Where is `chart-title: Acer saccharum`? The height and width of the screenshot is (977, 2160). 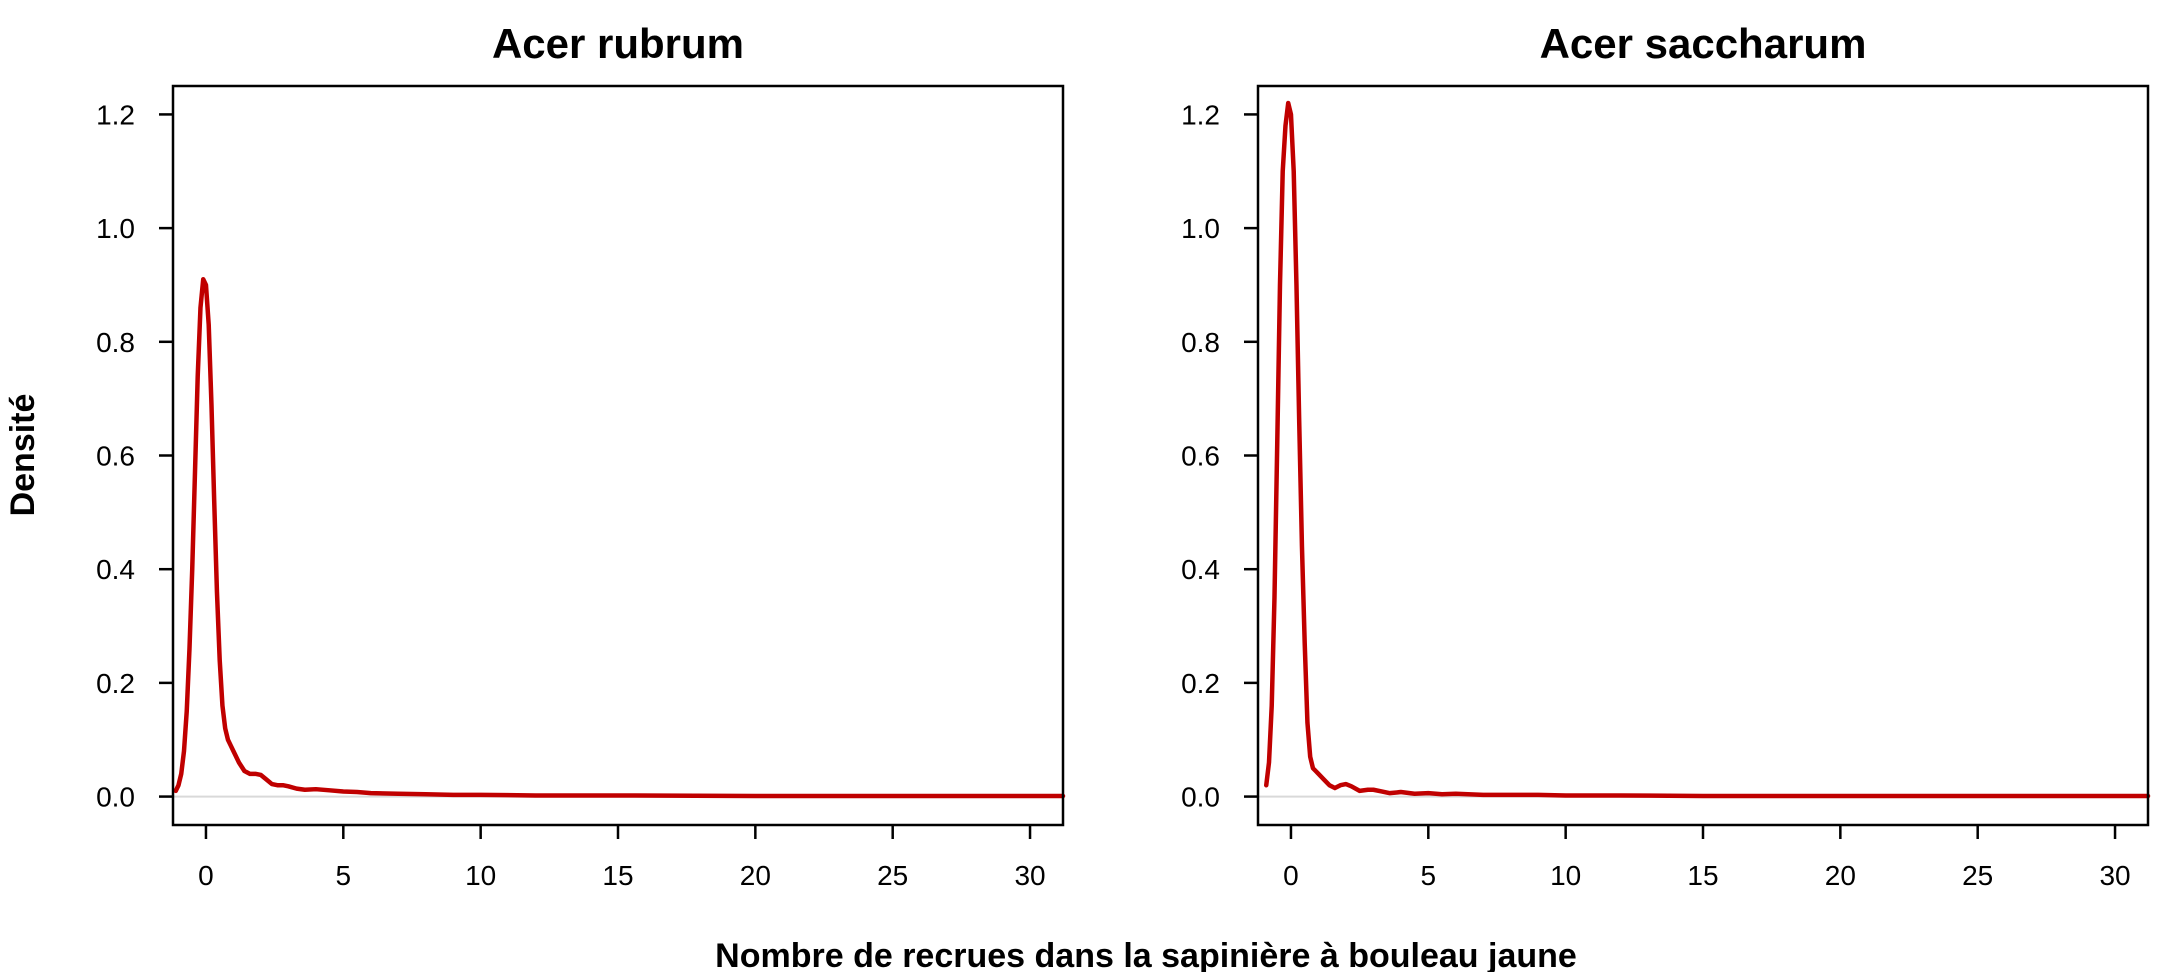
chart-title: Acer saccharum is located at coordinates (1703, 43).